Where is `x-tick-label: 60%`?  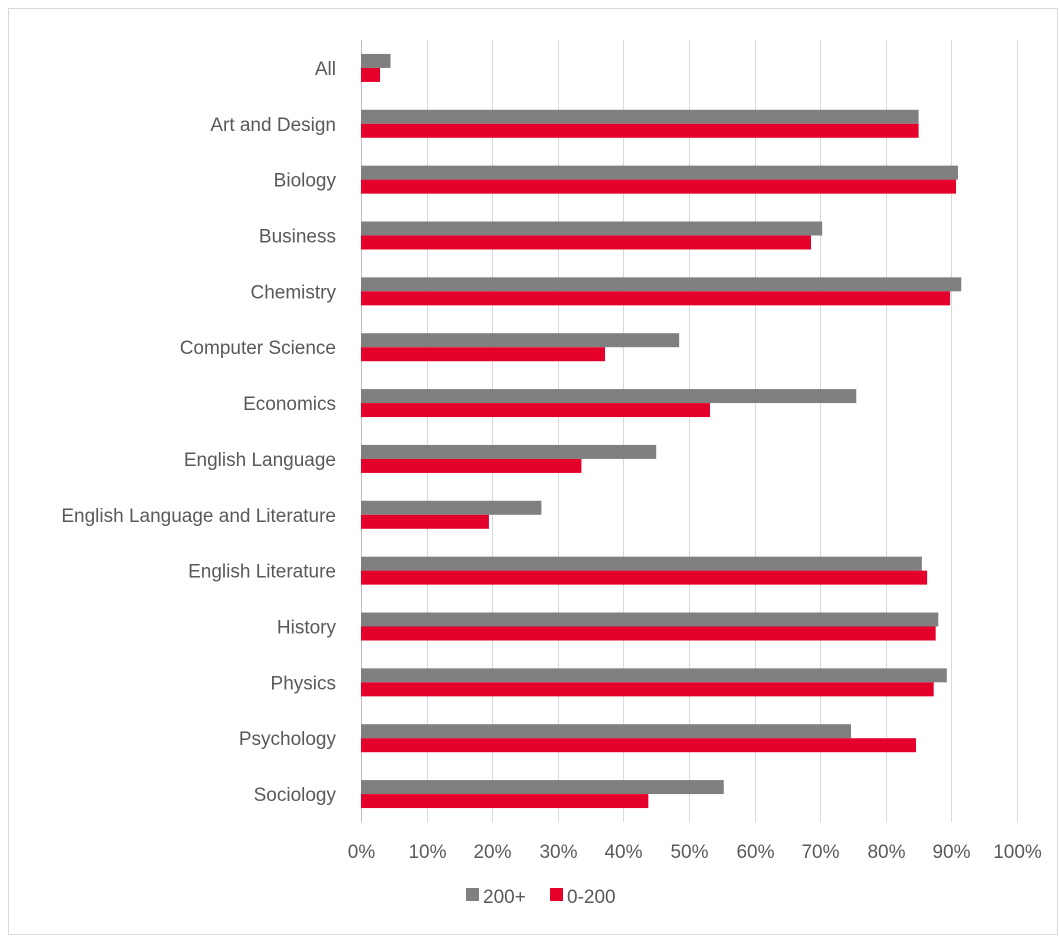
x-tick-label: 60% is located at coordinates (755, 852).